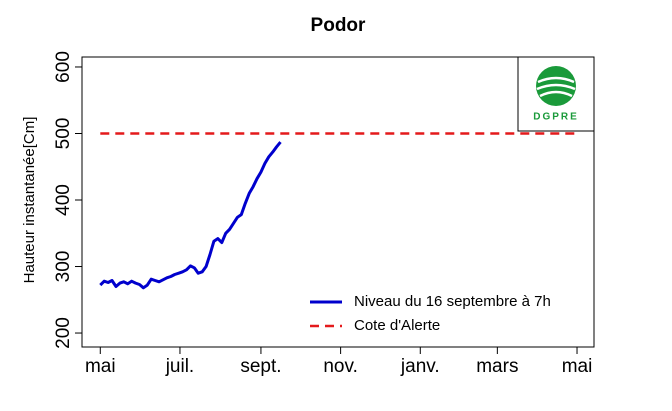 The width and height of the screenshot is (672, 411). Describe the element at coordinates (260, 366) in the screenshot. I see `x-tick-label: sept.` at that location.